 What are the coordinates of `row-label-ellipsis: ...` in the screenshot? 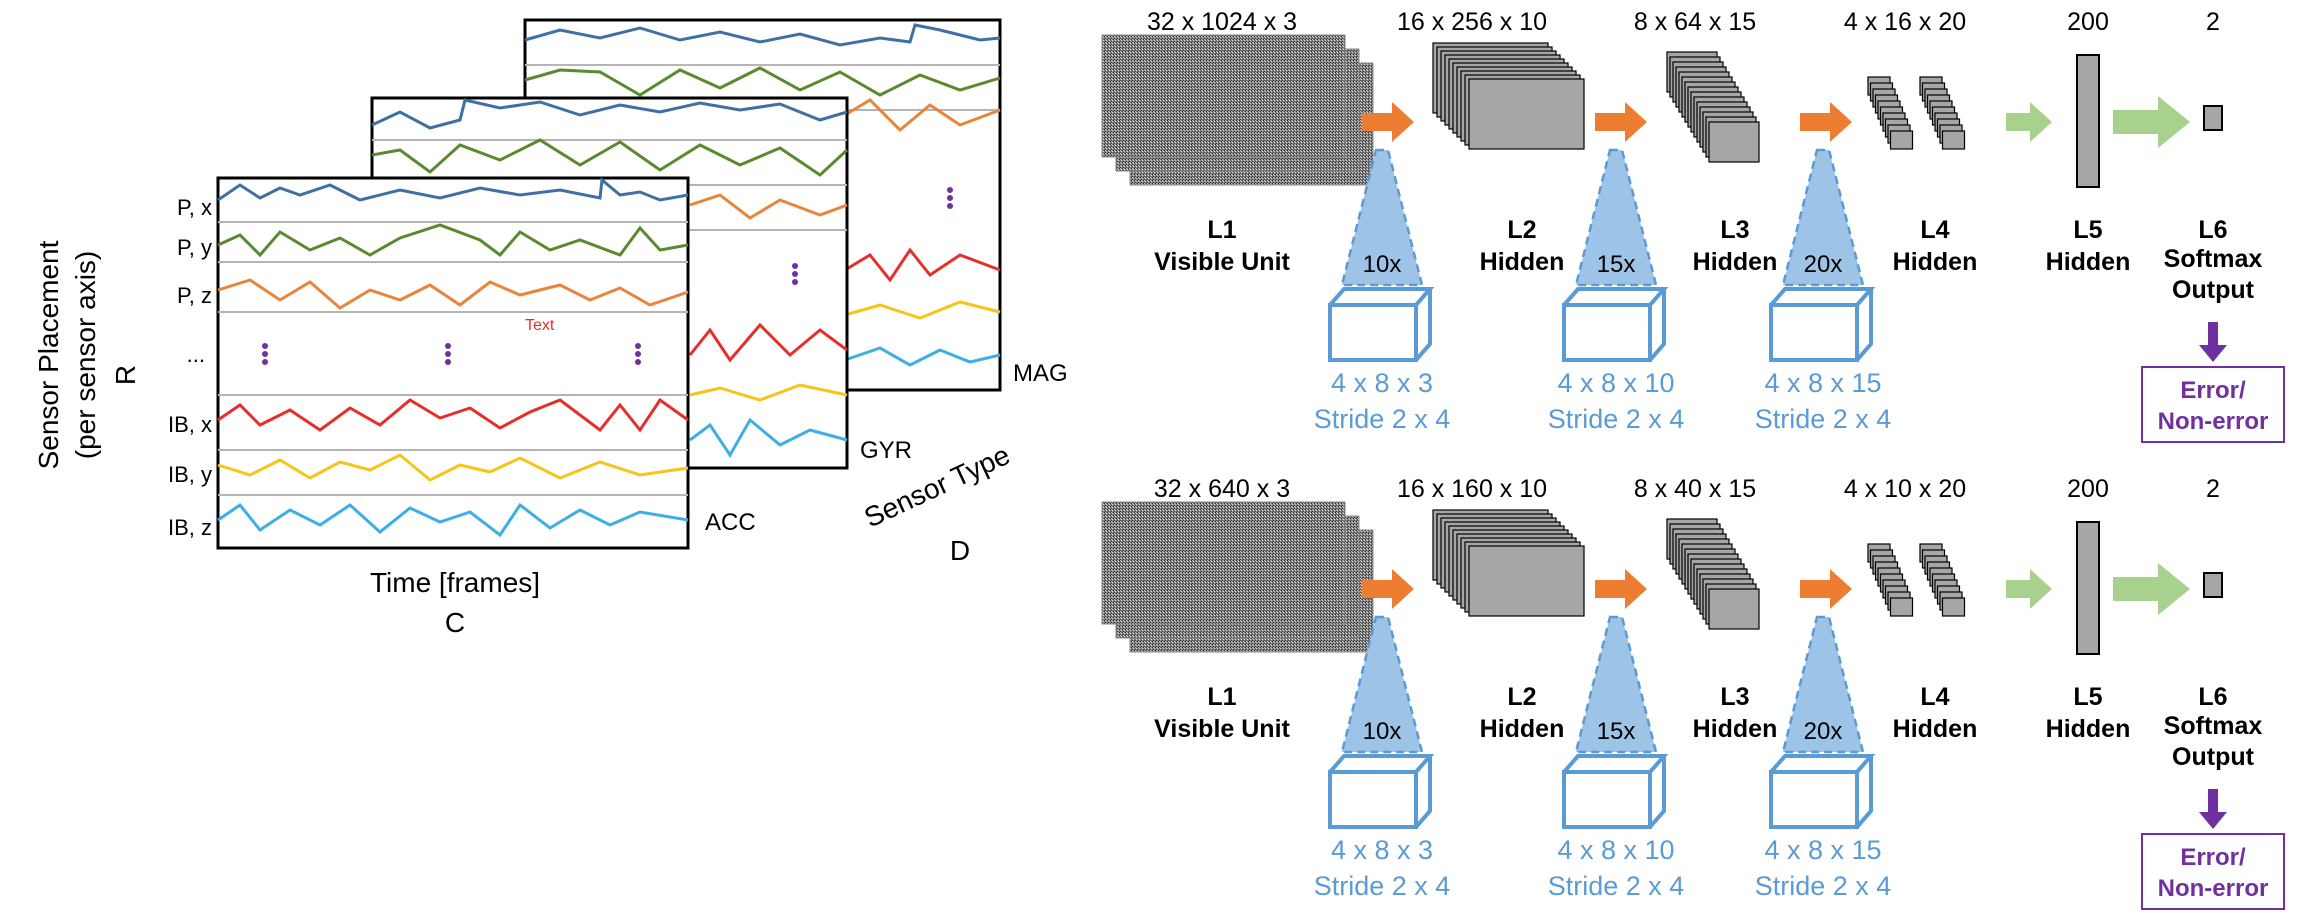 It's located at (196, 354).